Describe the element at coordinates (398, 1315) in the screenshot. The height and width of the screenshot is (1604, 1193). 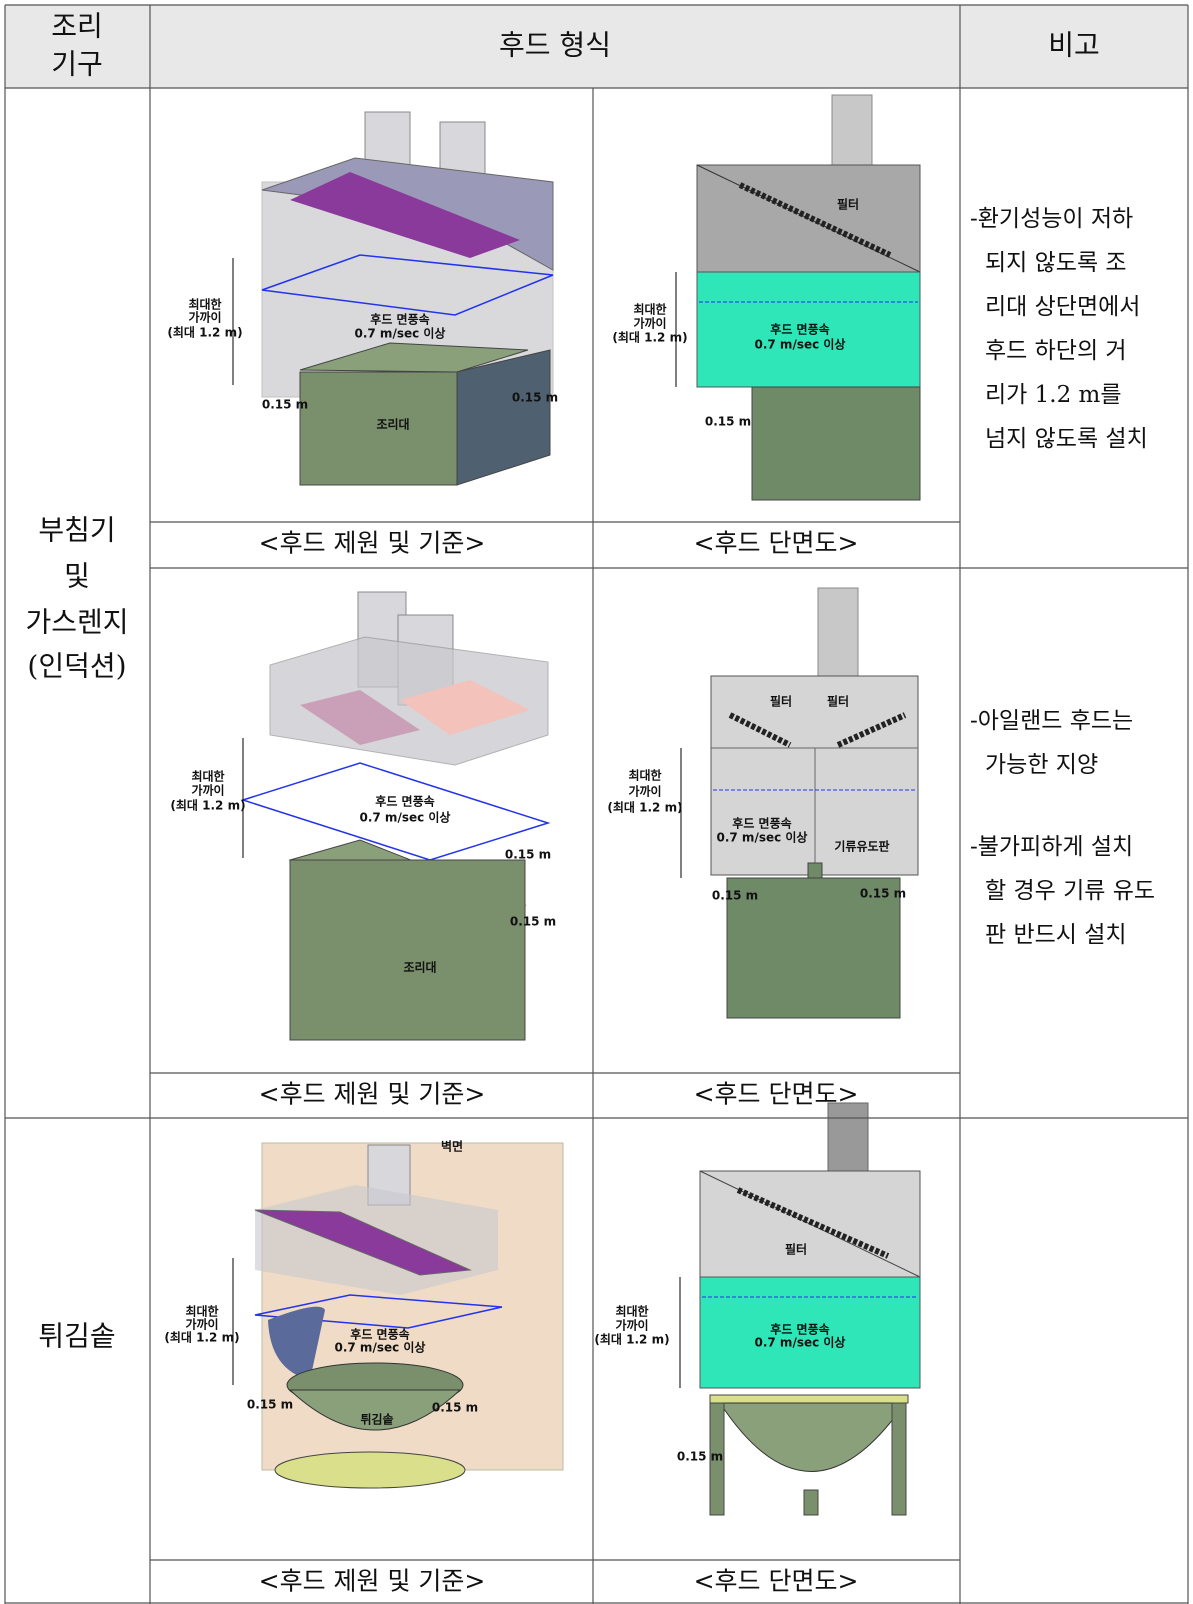
I see `diagram-fryer-3d` at that location.